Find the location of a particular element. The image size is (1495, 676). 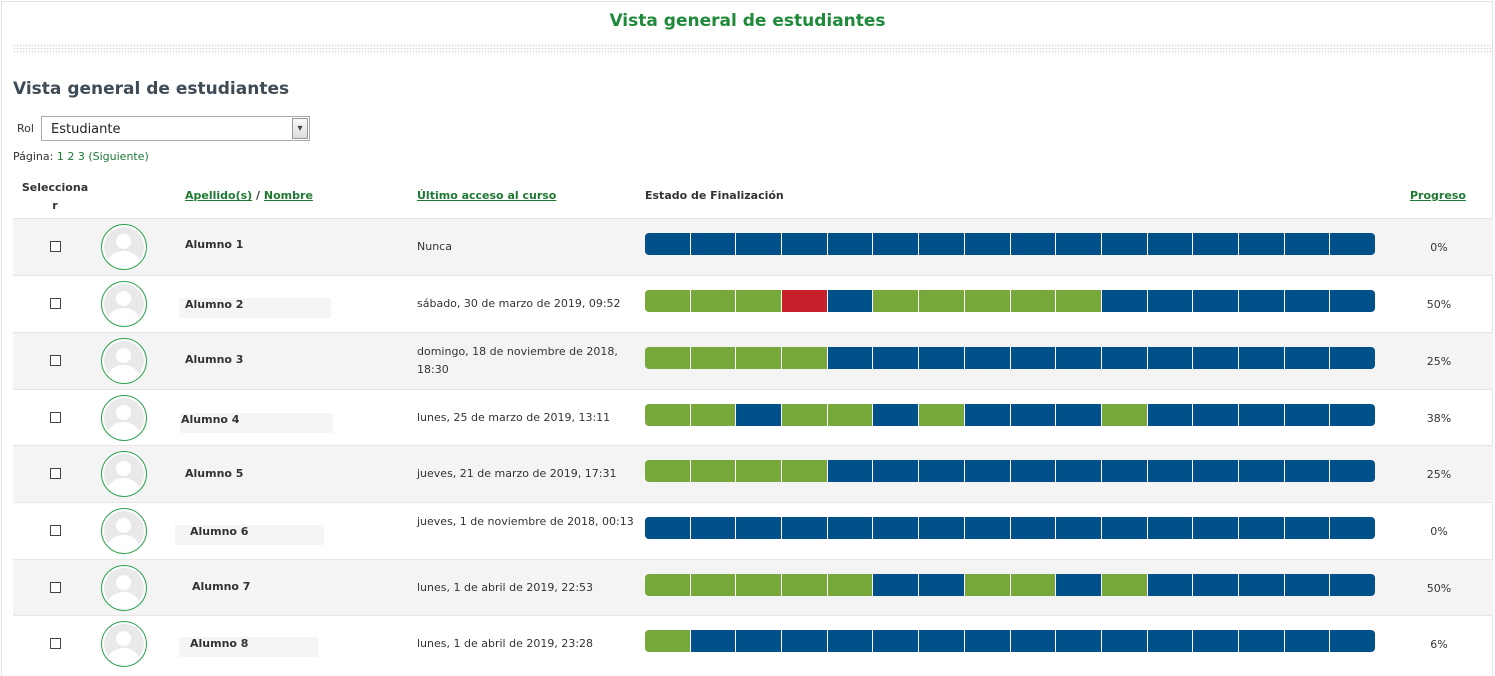

student-name: Alumno 8 is located at coordinates (219, 643).